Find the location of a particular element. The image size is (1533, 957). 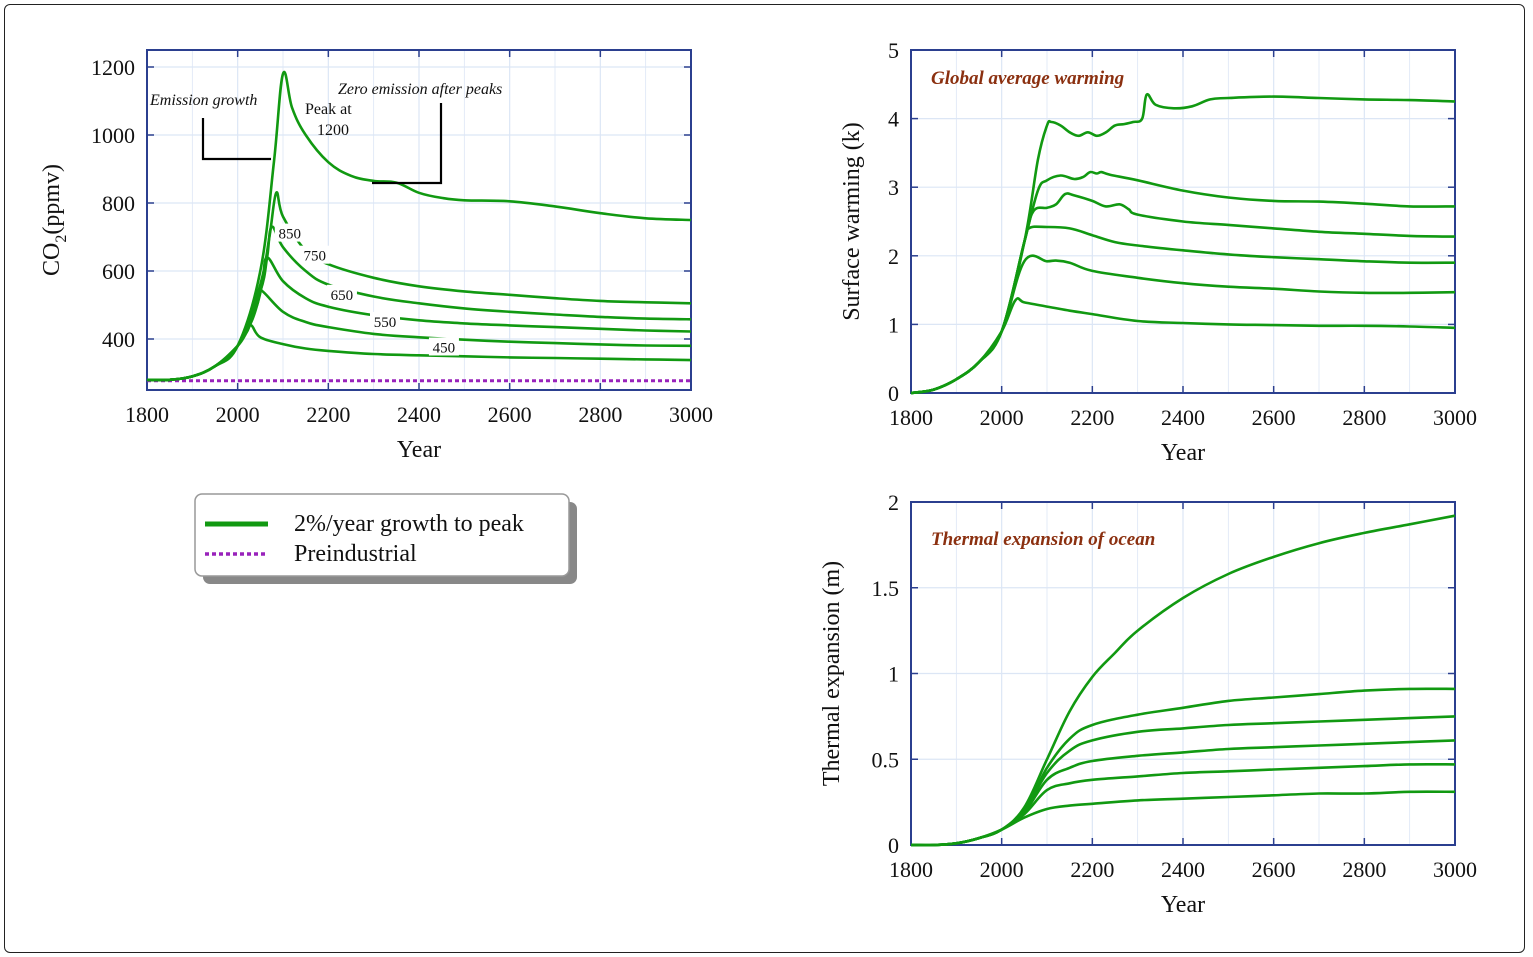

y-tick-label: 3 is located at coordinates (893, 187).